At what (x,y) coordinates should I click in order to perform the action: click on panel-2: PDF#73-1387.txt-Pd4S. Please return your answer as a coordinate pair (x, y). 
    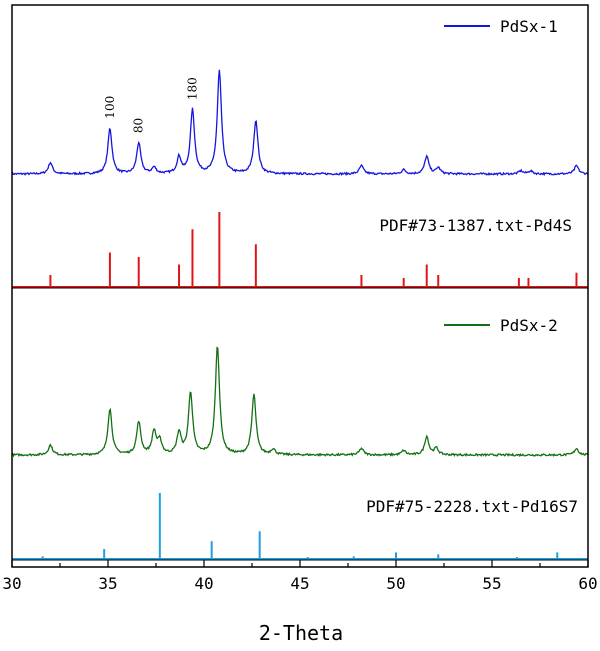
    Looking at the image, I should click on (300, 250).